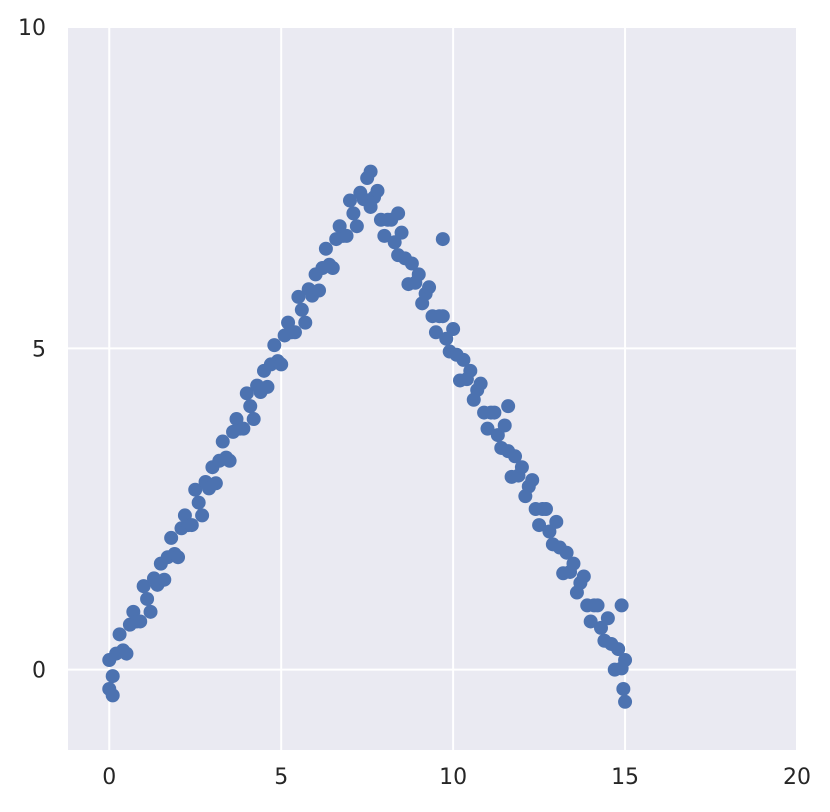  Describe the element at coordinates (281, 777) in the screenshot. I see `x-tick-label: 5` at that location.